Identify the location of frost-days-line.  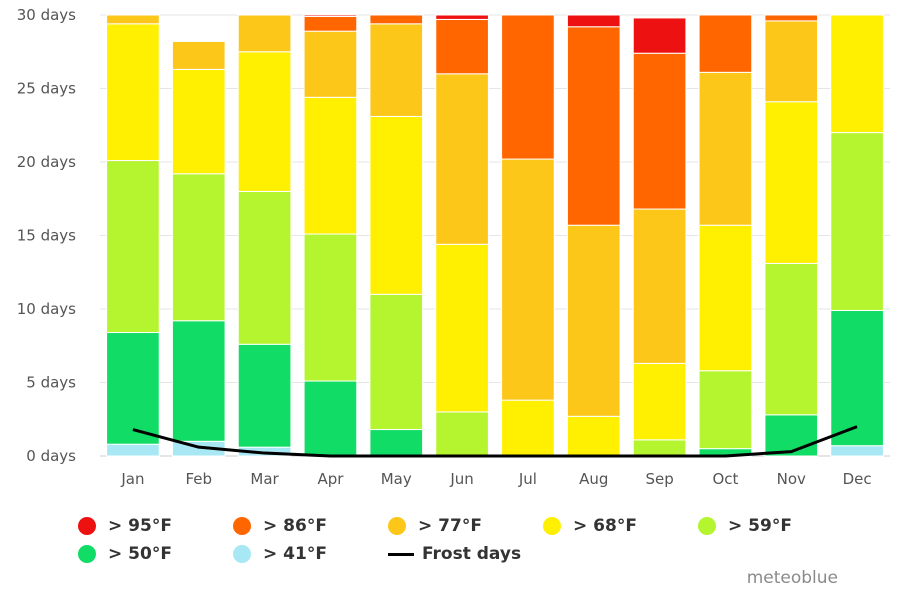
(495, 441).